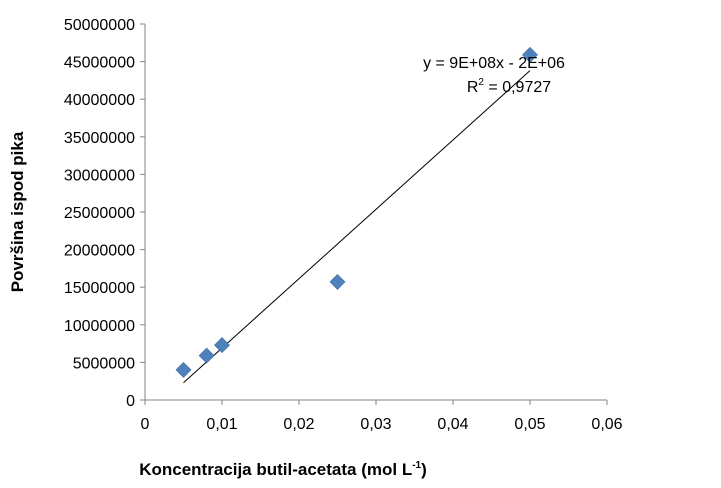 This screenshot has height=488, width=721. What do you see at coordinates (452, 424) in the screenshot?
I see `x-tick-label: 0,04` at bounding box center [452, 424].